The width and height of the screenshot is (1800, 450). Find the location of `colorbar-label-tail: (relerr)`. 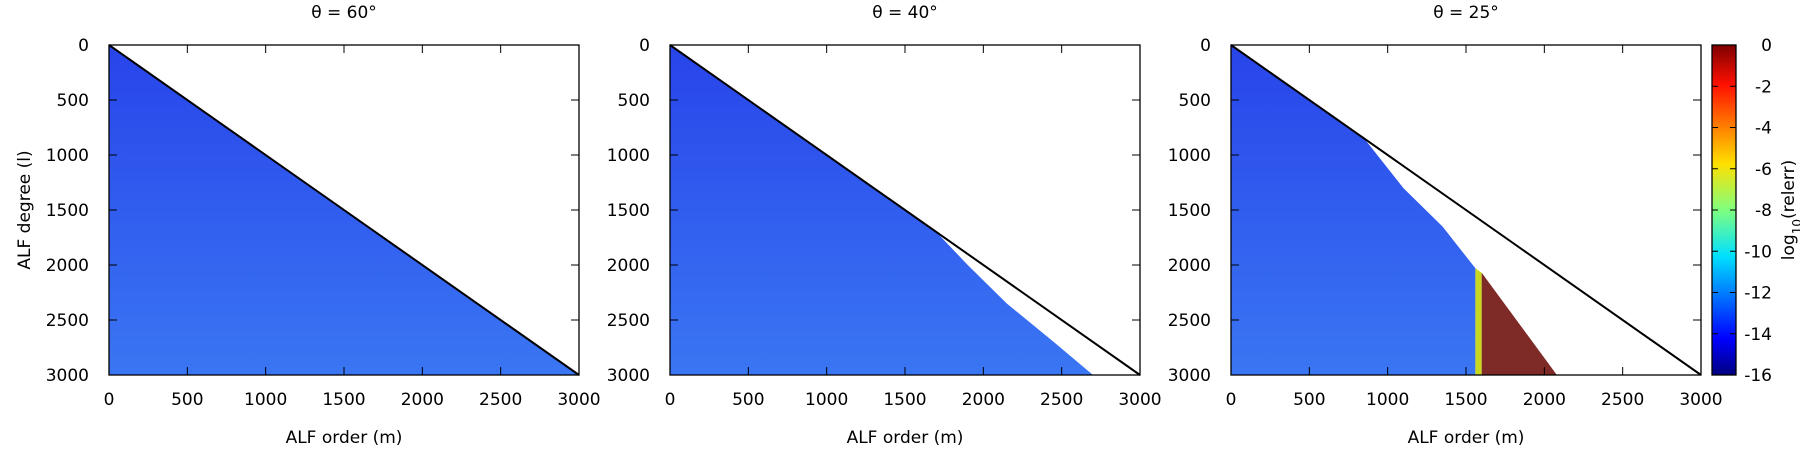

colorbar-label-tail: (relerr) is located at coordinates (1789, 189).